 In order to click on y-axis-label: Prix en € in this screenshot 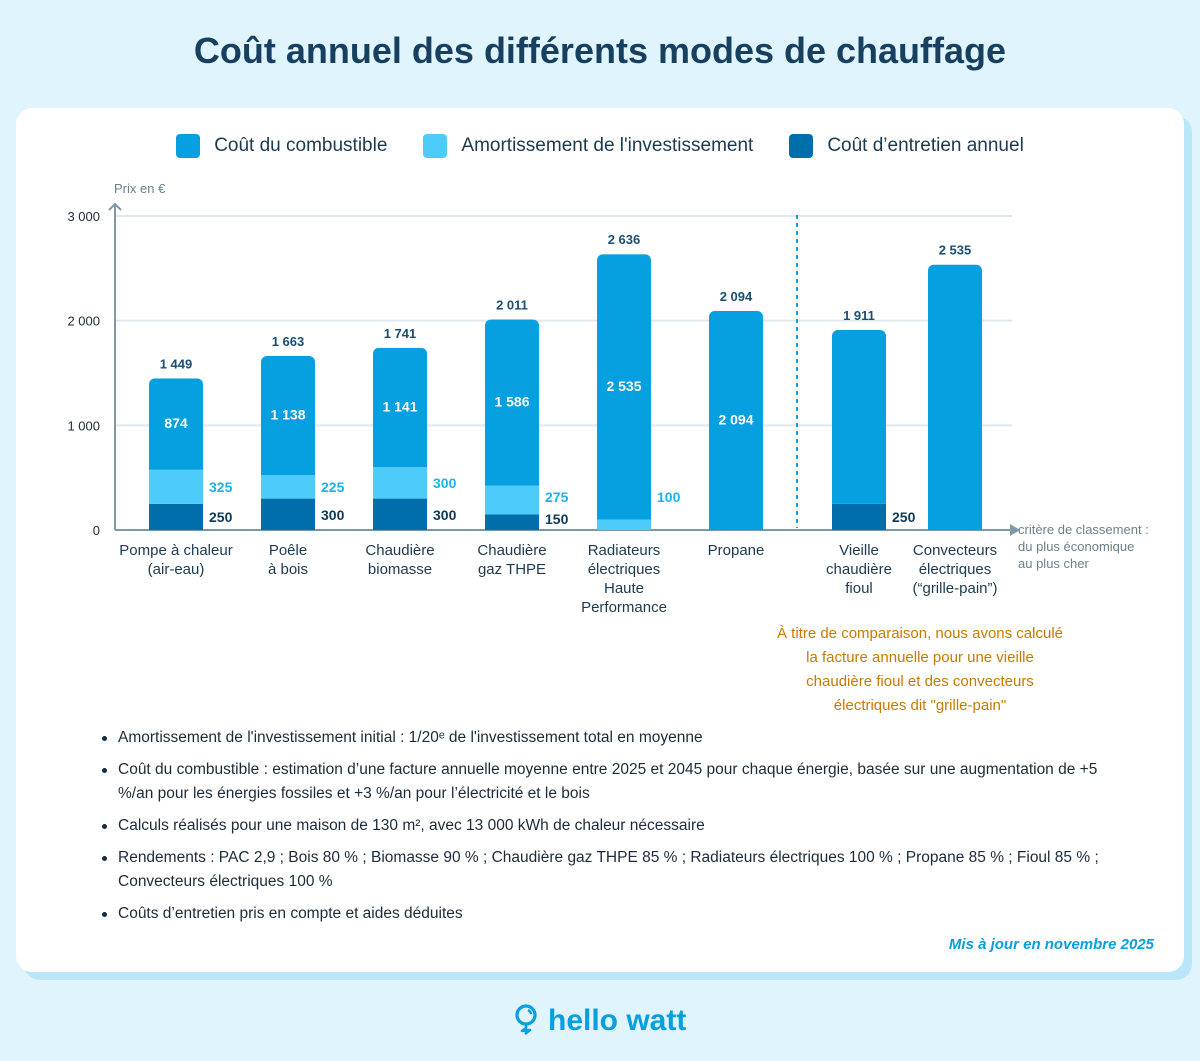, I will do `click(140, 188)`.